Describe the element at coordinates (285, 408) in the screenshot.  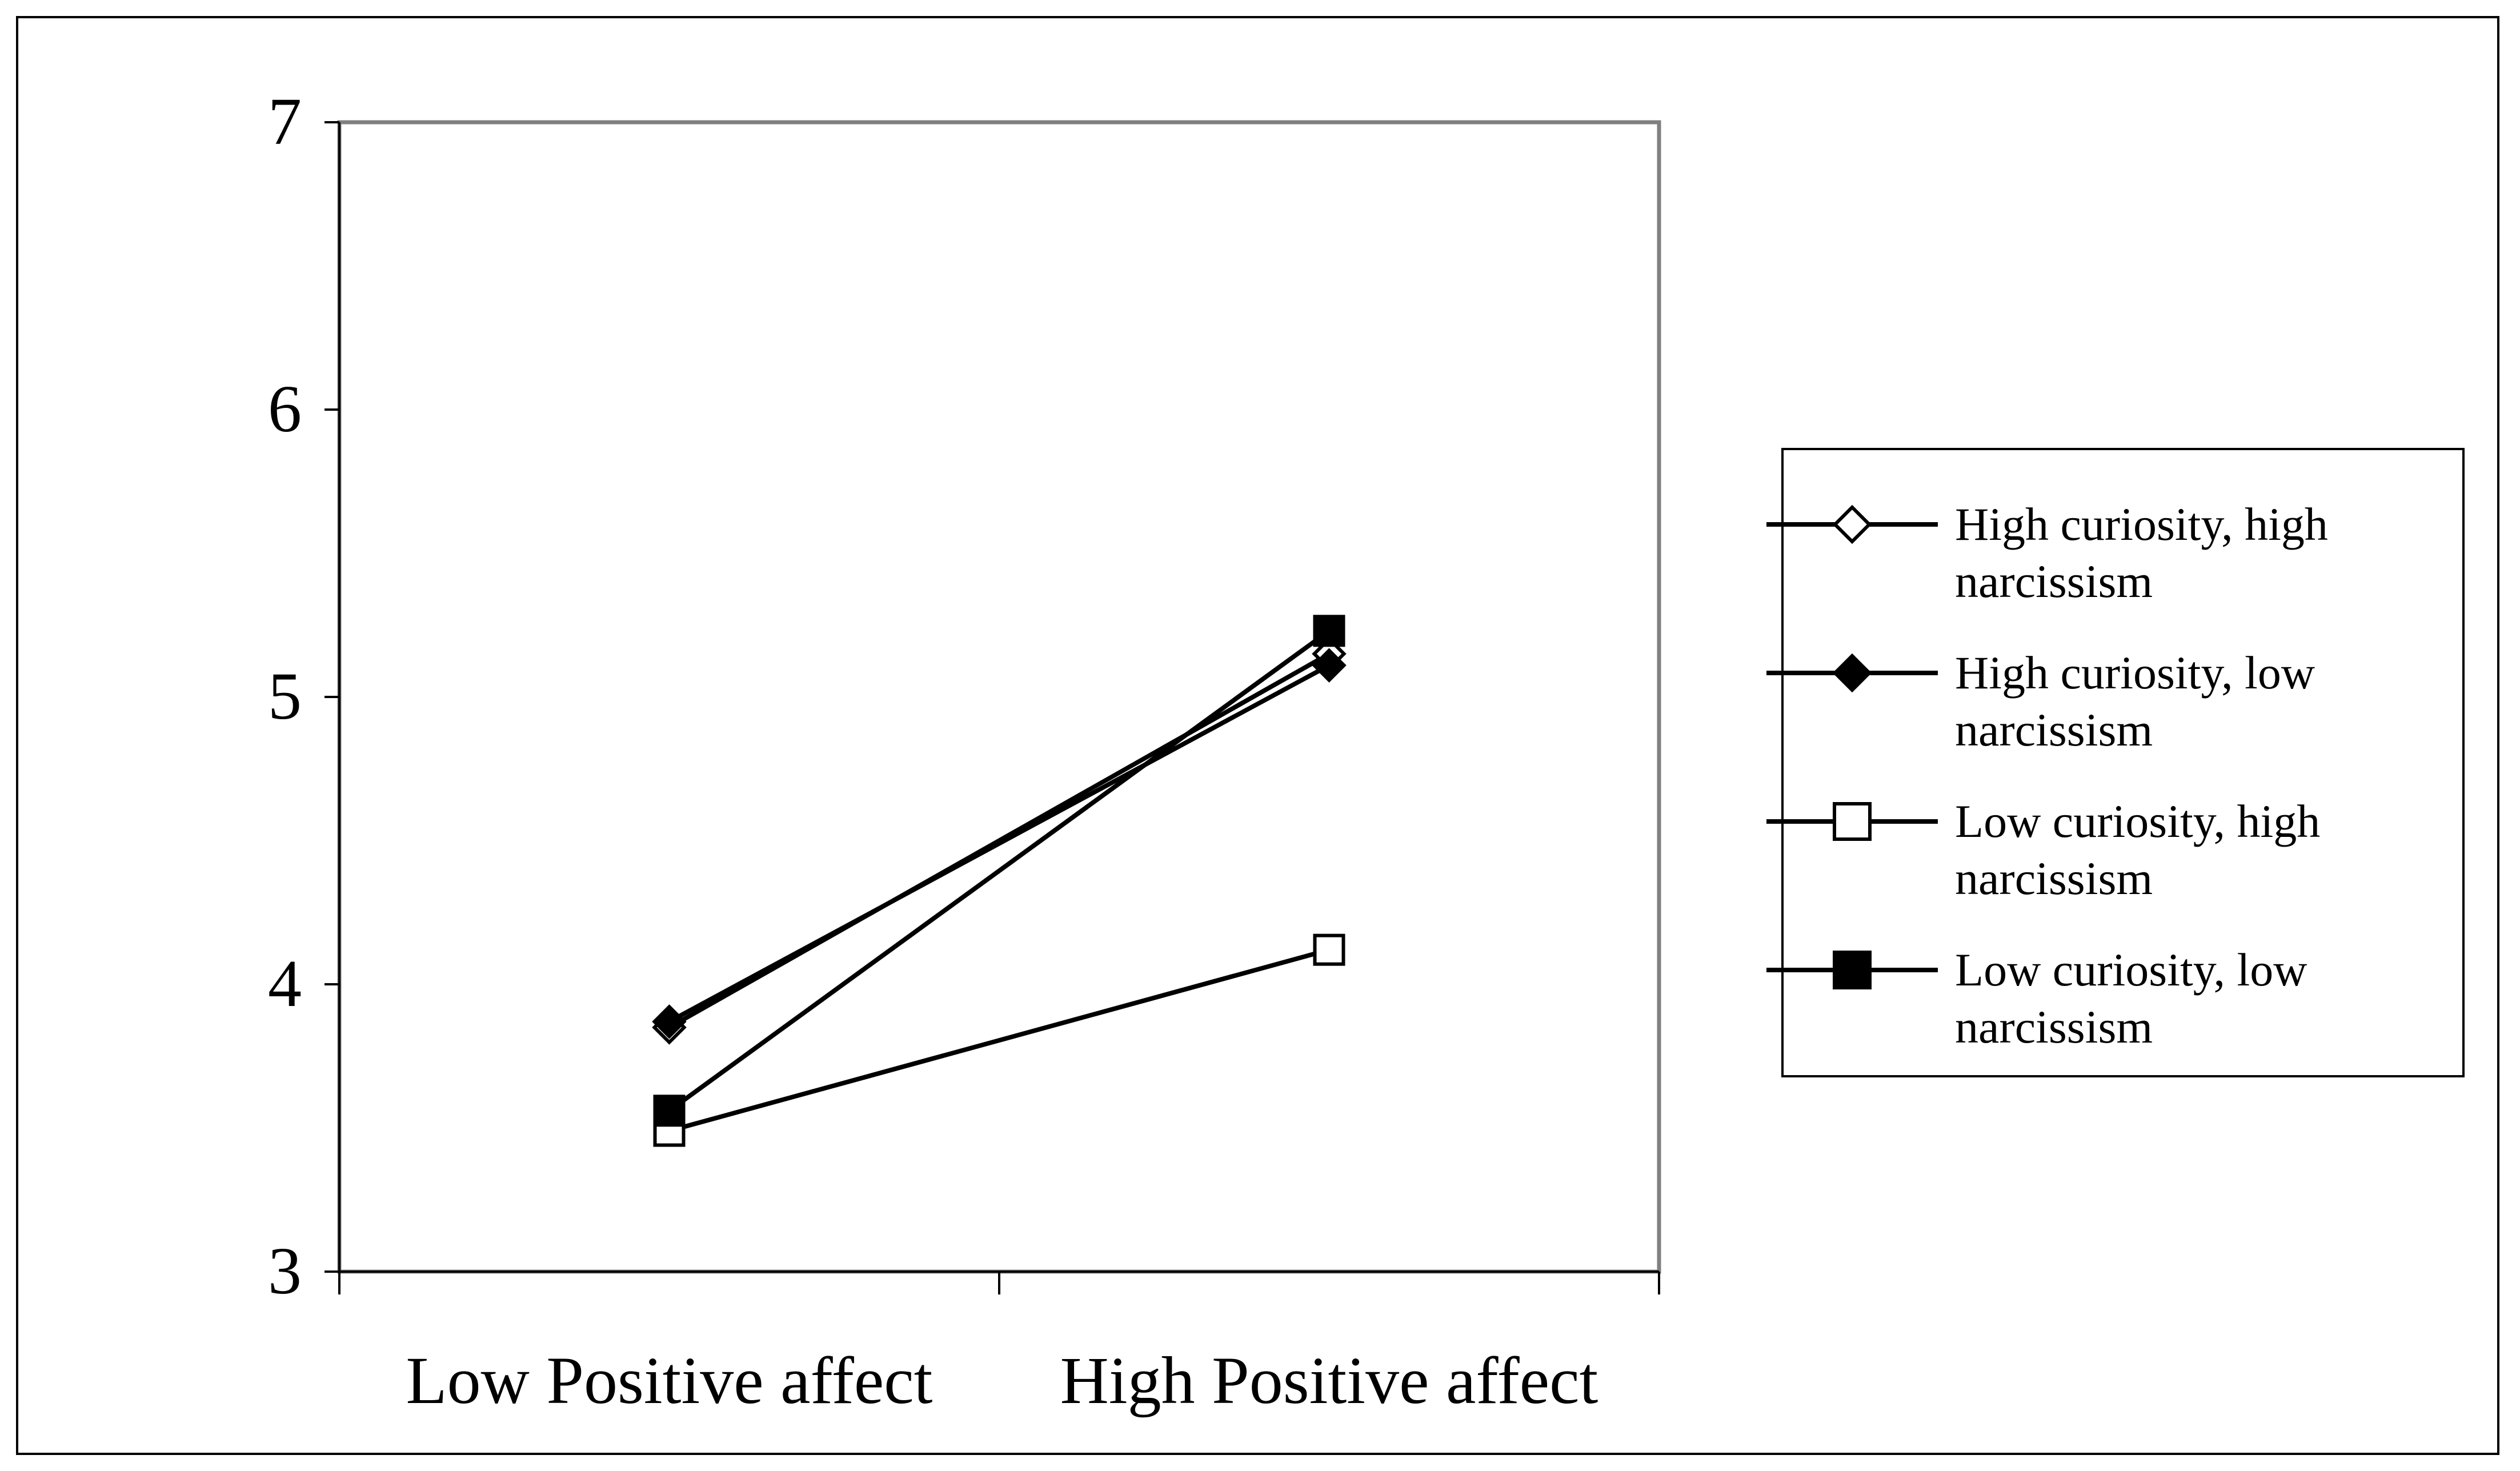
I see `y-tick-label: 6` at that location.